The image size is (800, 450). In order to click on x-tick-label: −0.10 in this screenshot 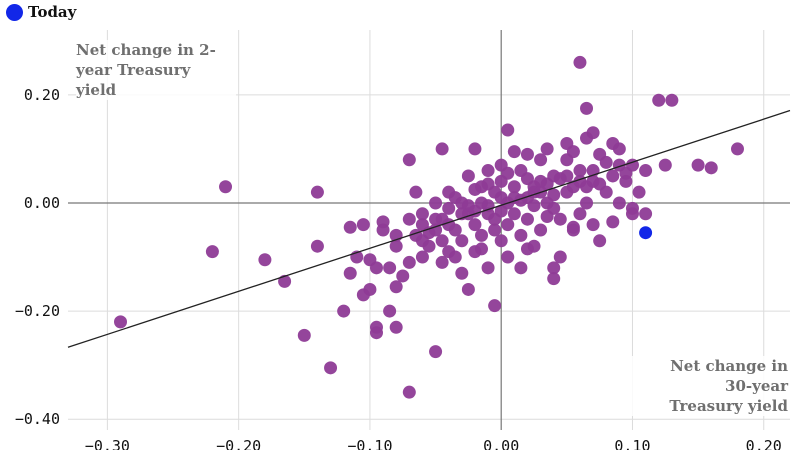, I will do `click(369, 443)`.